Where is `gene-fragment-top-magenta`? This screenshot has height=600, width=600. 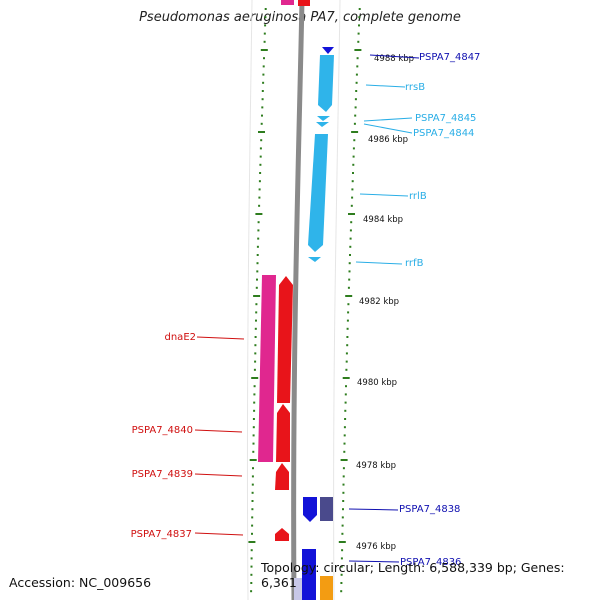
gene-fragment-top-magenta is located at coordinates (287, 2).